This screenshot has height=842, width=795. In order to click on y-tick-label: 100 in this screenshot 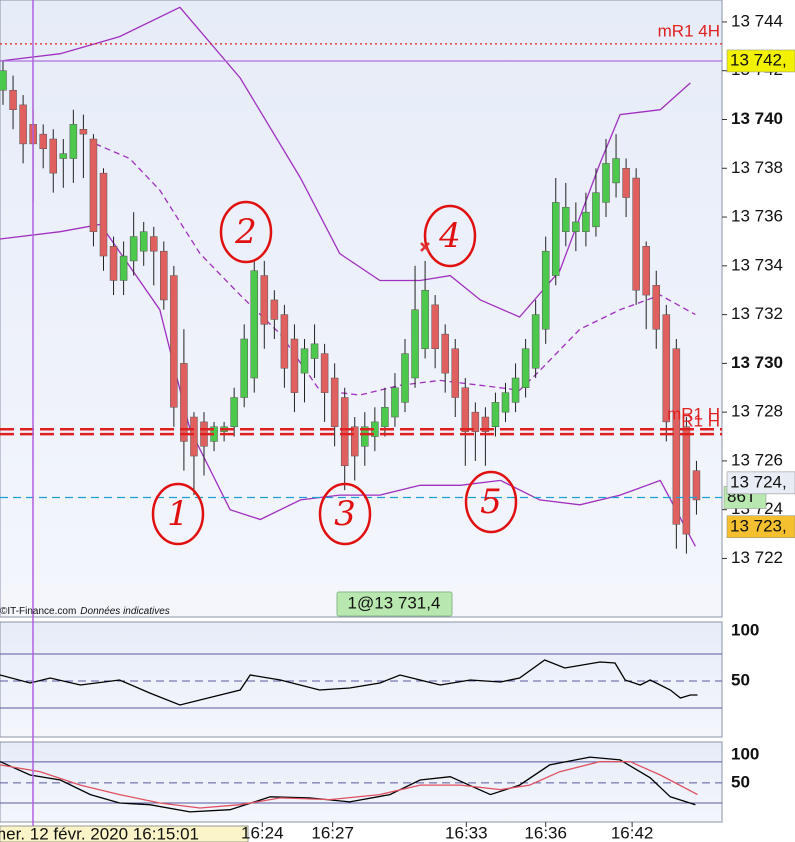, I will do `click(745, 753)`.